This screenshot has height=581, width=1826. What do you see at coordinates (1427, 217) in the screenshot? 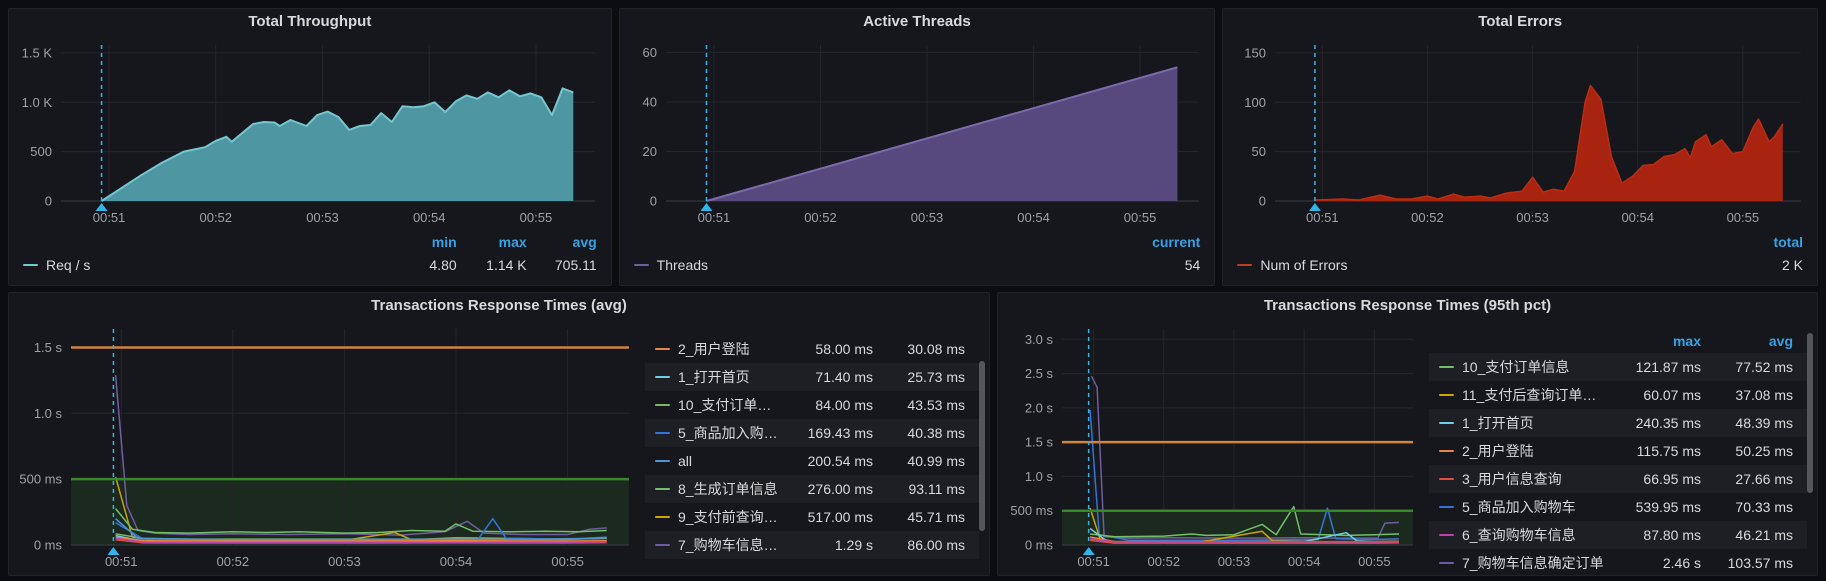
I see `svg-text: 00:52` at bounding box center [1427, 217].